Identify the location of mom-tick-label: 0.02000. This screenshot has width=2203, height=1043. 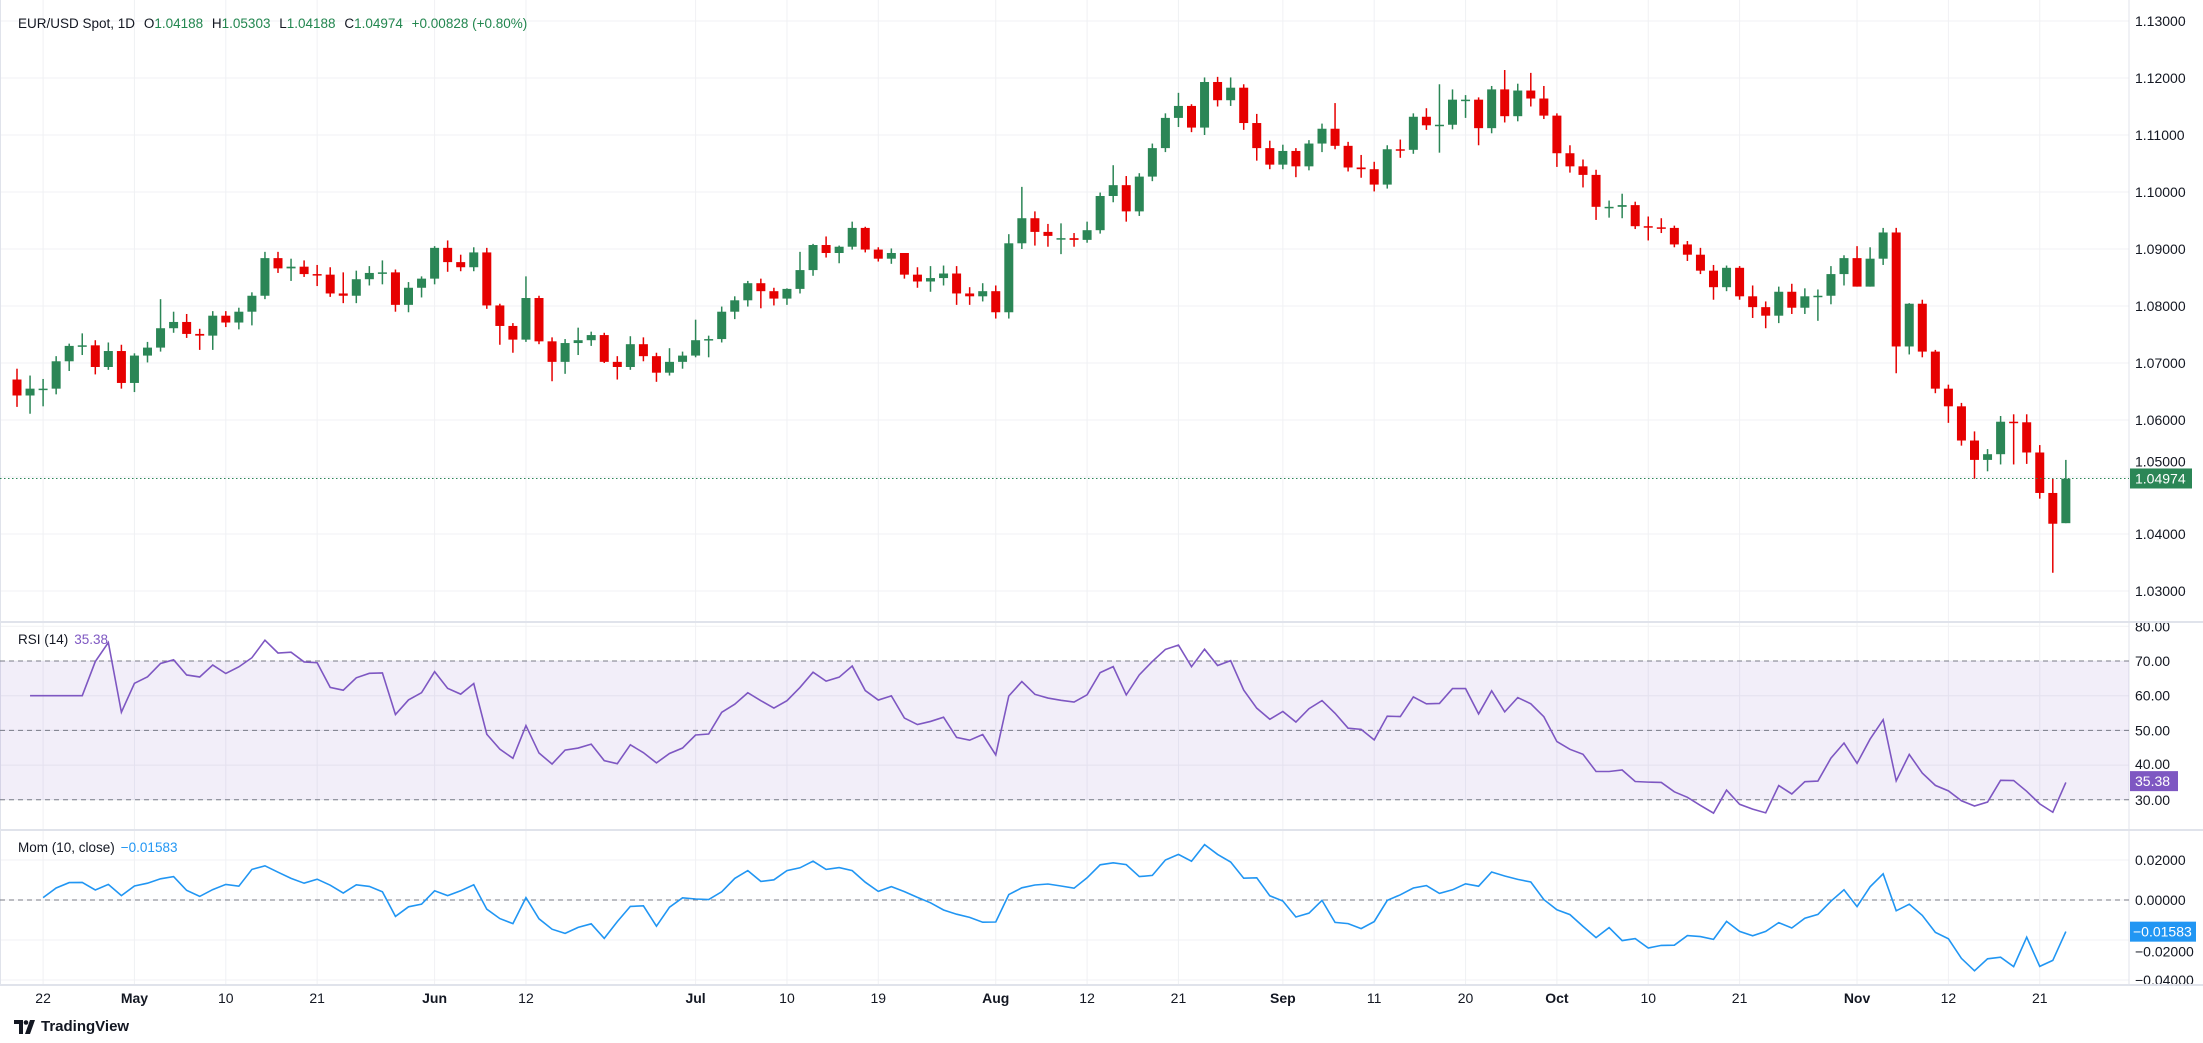
(2160, 860).